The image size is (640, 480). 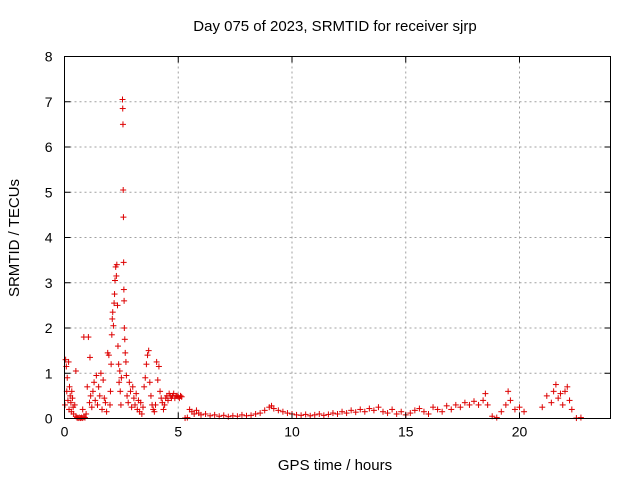 I want to click on y-tick-label: 6, so click(x=49, y=147).